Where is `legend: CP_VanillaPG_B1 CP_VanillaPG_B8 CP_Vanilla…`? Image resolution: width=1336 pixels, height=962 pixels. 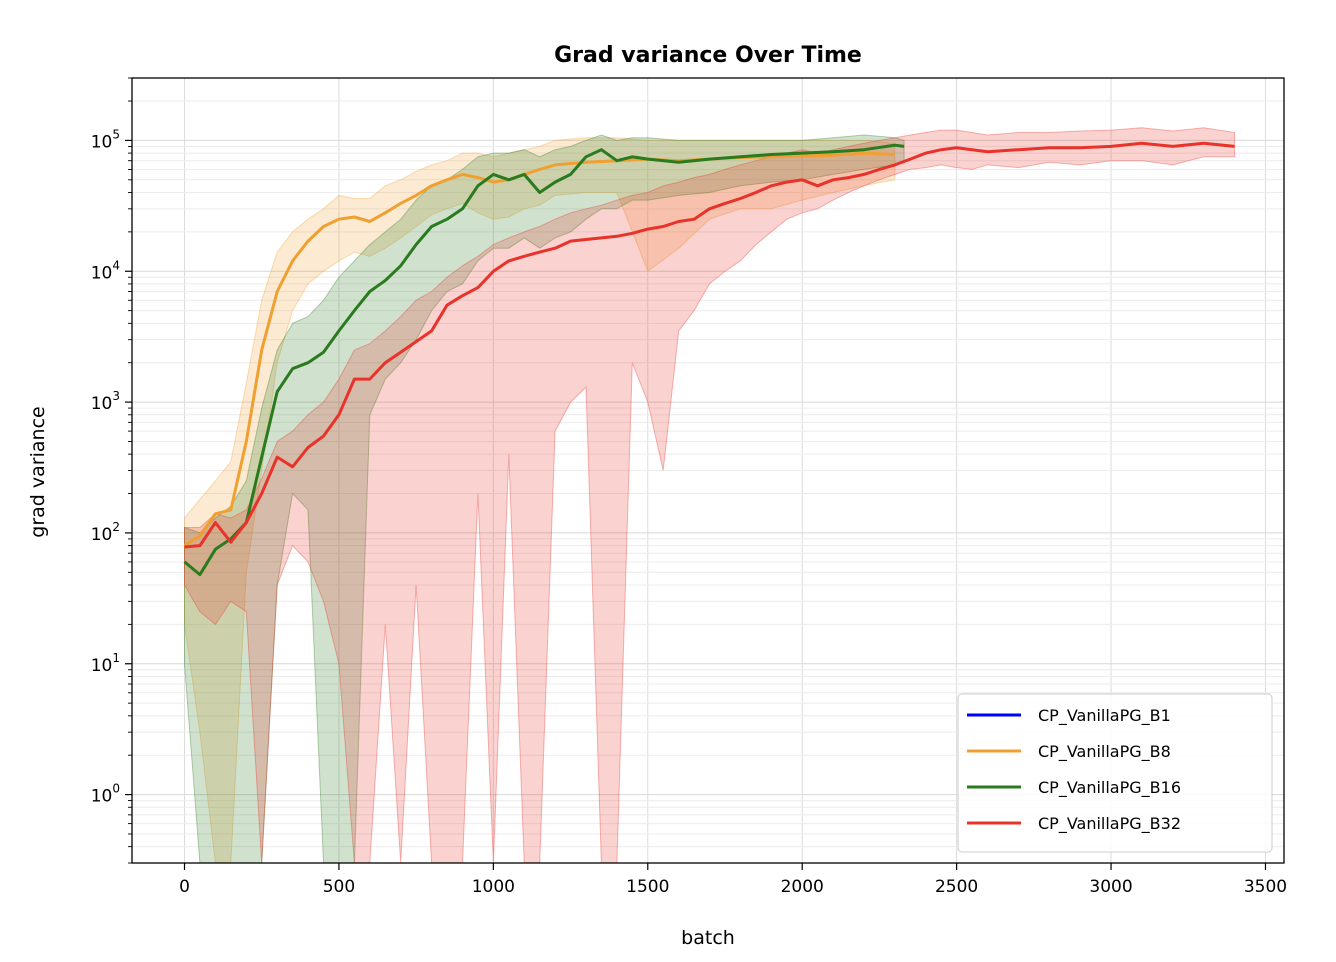
legend: CP_VanillaPG_B1 CP_VanillaPG_B8 CP_Vanilla… is located at coordinates (1115, 773).